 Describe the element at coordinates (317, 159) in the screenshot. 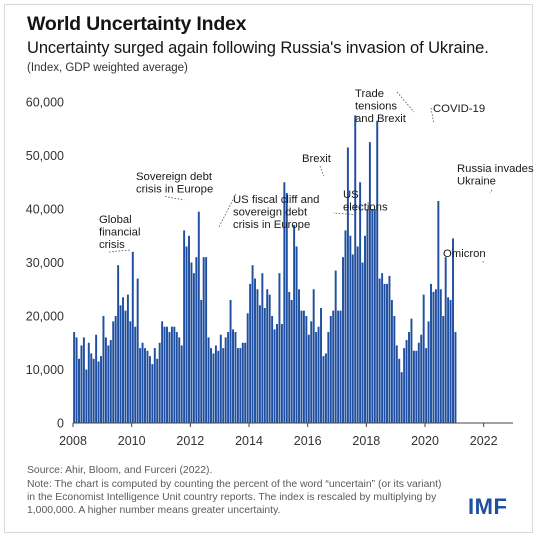

I see `annotation-label: Brexit` at that location.